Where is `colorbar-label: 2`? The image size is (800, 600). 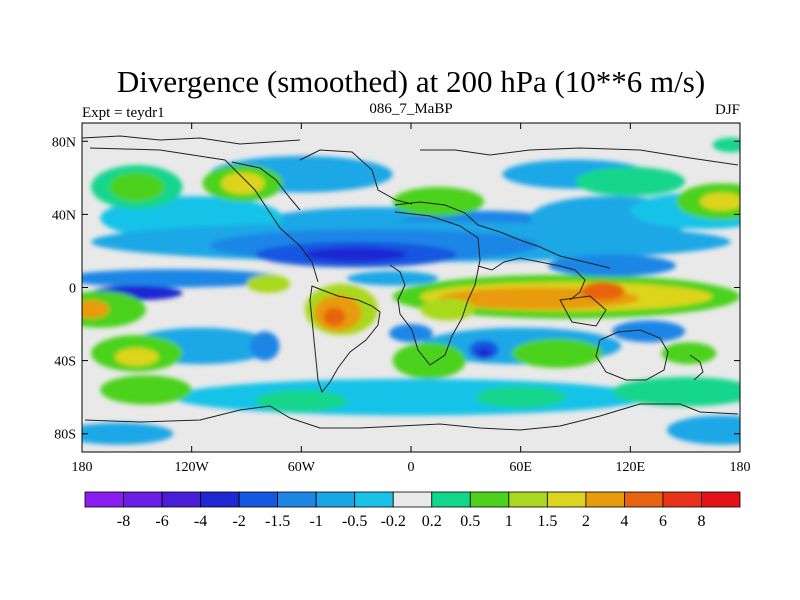 colorbar-label: 2 is located at coordinates (586, 521).